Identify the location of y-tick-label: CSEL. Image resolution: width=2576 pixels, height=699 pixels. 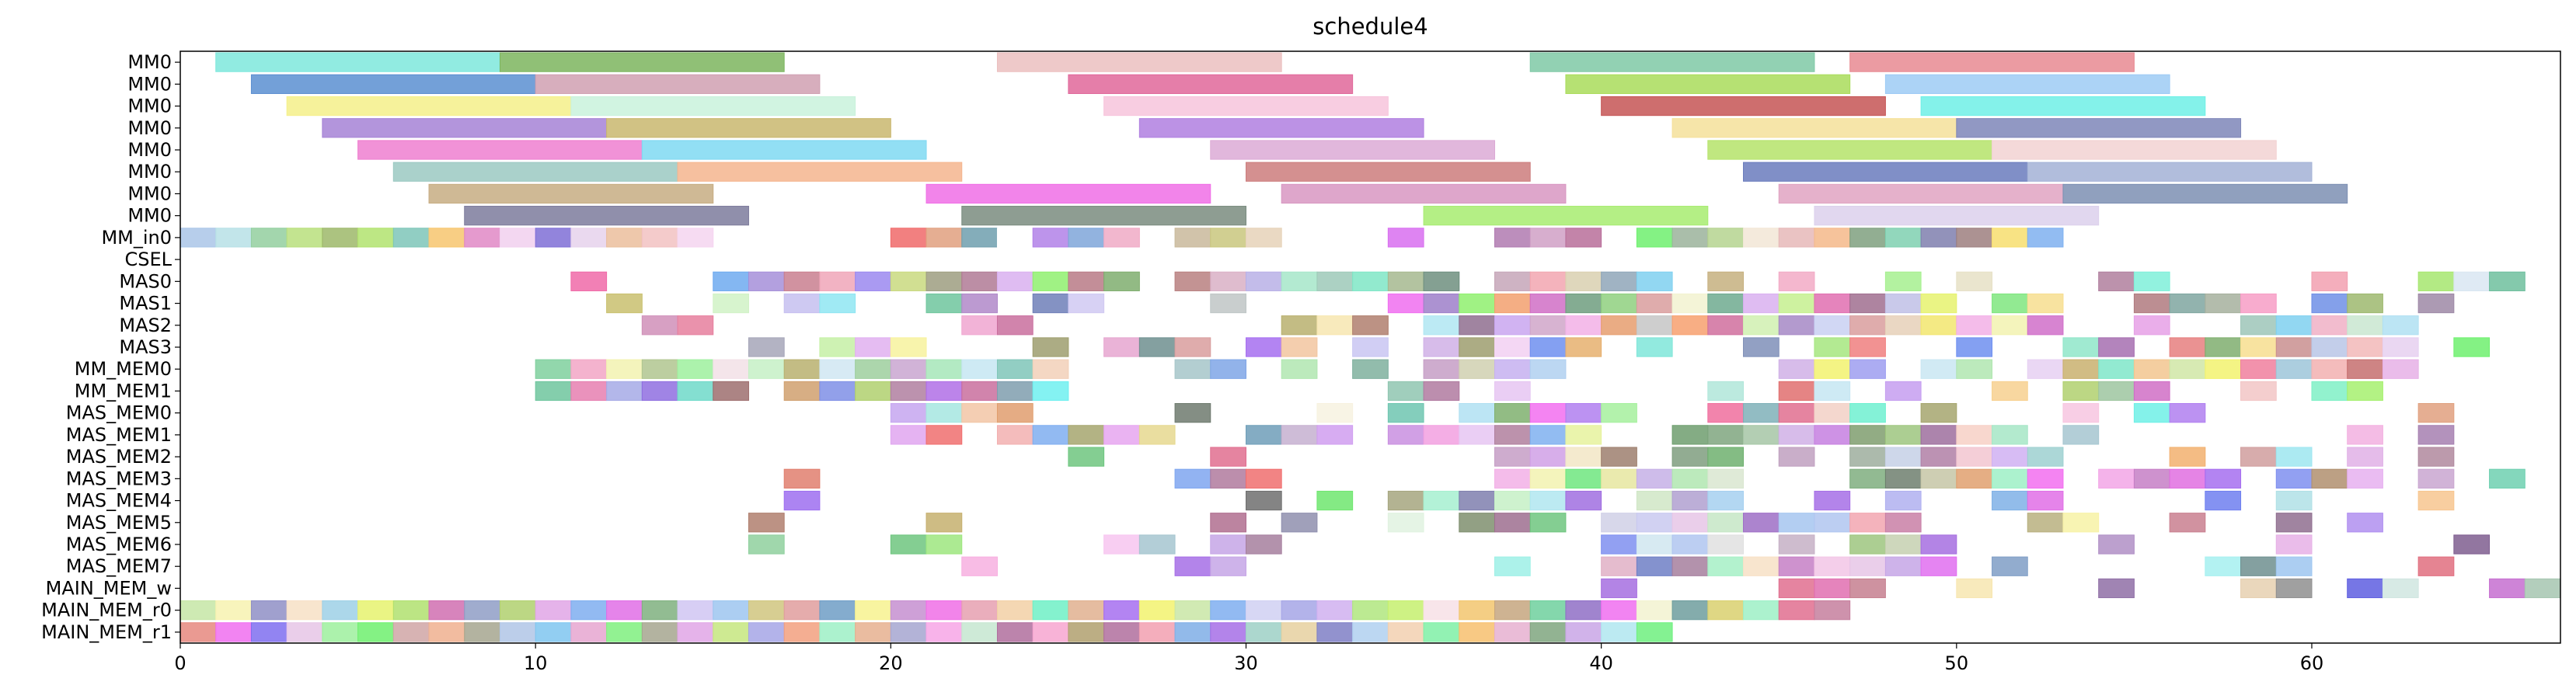
(148, 259).